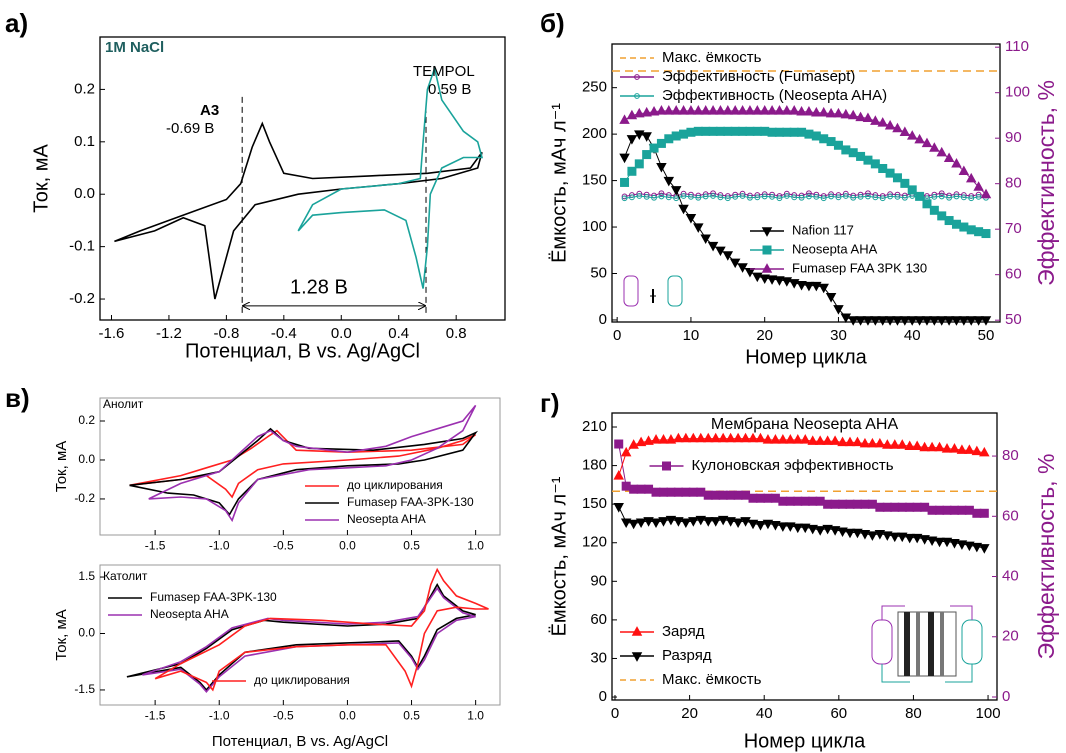 This screenshot has width=1066, height=753. I want to click on cell-icon, so click(653, 291).